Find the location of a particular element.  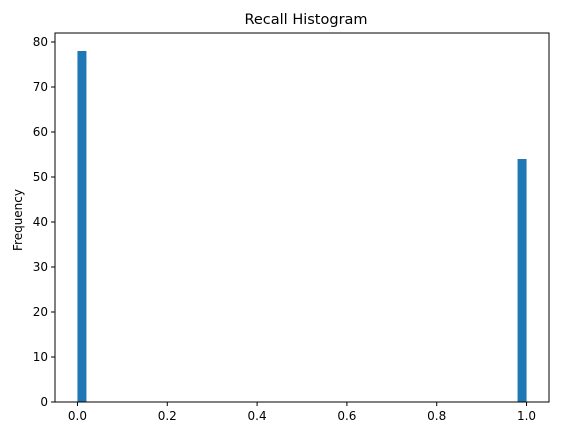

x-axis-ticks: 0.0 0.2 0.4 0.6 0.8 1.0 is located at coordinates (302, 412).